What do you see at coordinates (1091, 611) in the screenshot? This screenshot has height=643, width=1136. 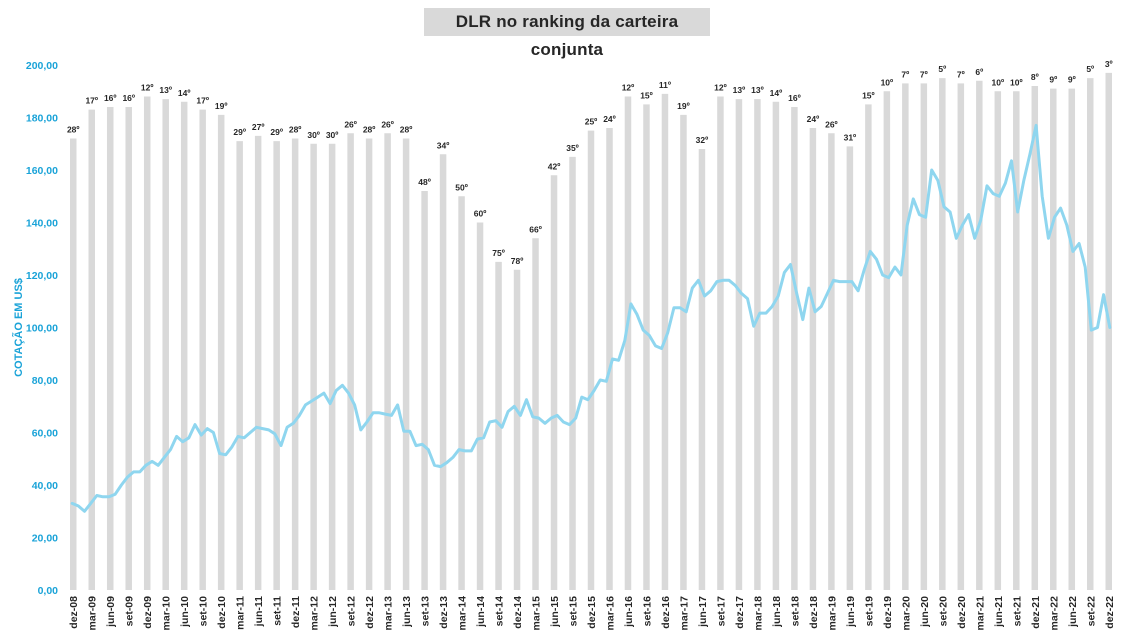 I see `x-tick-label: set-22` at bounding box center [1091, 611].